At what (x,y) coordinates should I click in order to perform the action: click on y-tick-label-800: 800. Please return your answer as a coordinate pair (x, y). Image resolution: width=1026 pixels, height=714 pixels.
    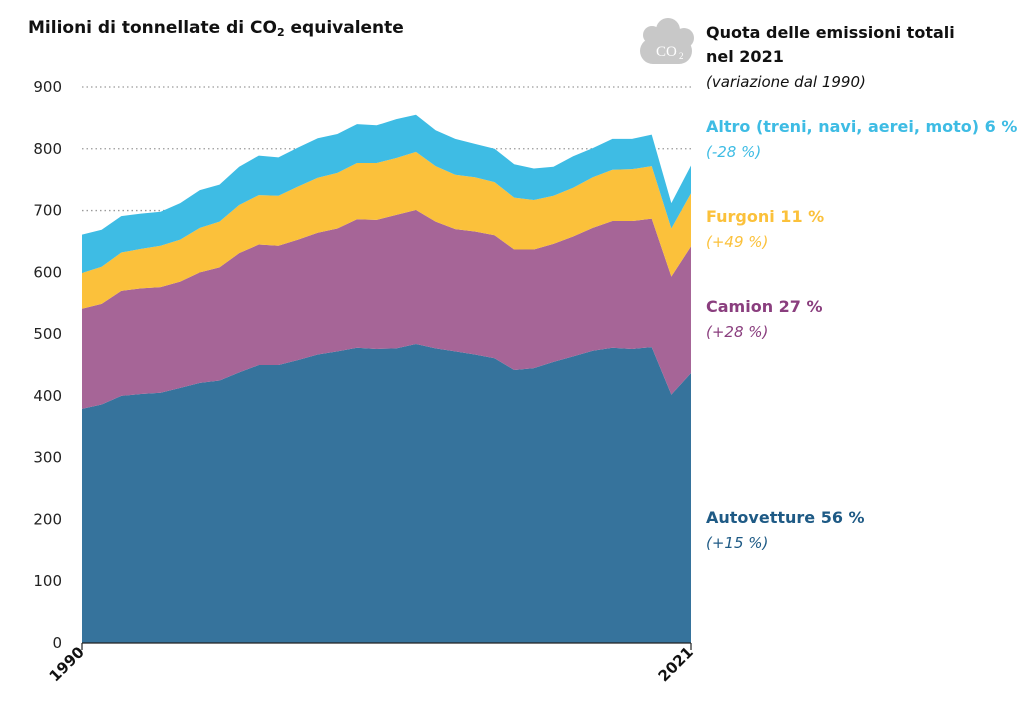
    Looking at the image, I should click on (47, 149).